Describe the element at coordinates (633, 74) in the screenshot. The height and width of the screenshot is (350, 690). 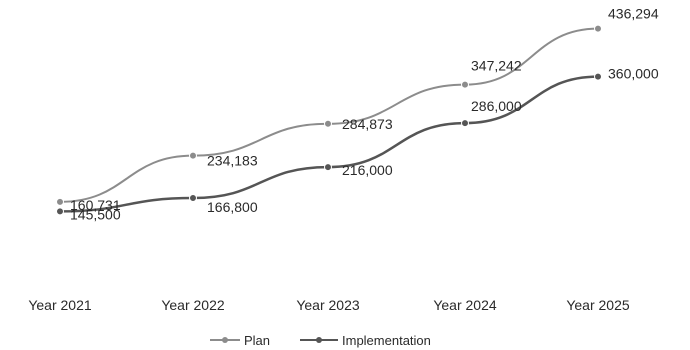
I see `data-label-implementation: 360,000` at that location.